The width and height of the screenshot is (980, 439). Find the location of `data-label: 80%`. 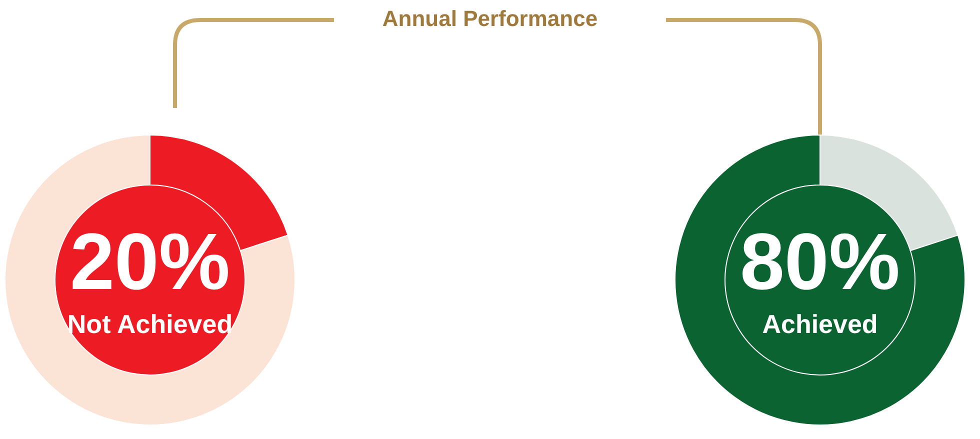

data-label: 80% is located at coordinates (820, 261).